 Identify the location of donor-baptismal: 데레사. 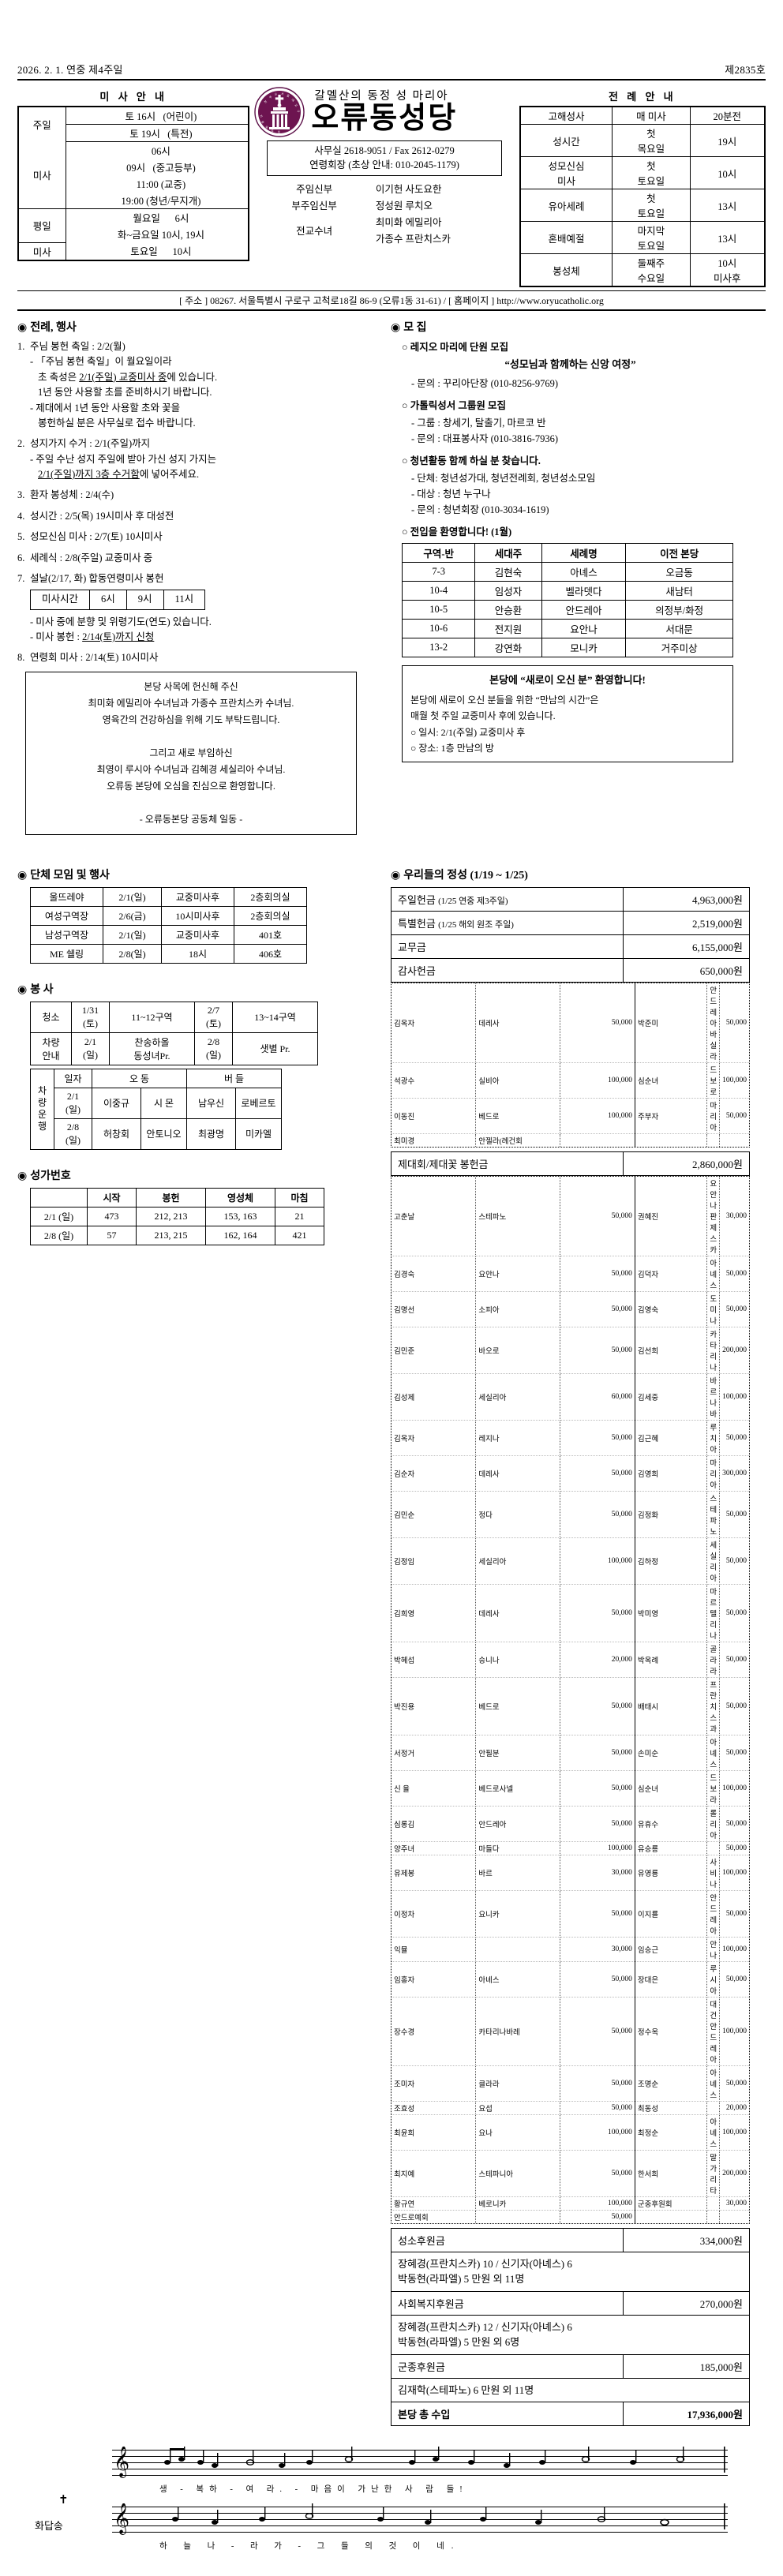
(518, 1023).